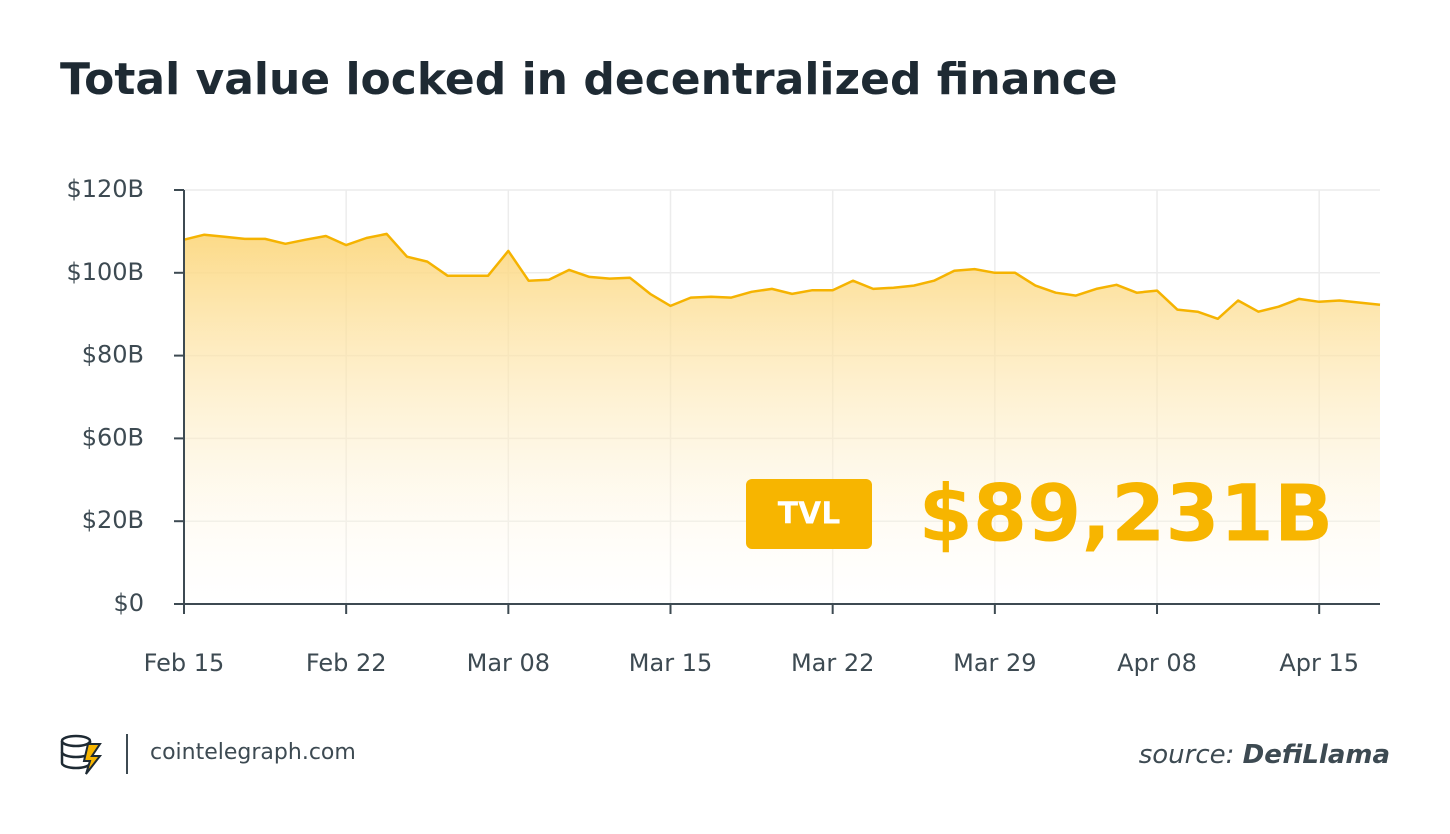  Describe the element at coordinates (508, 663) in the screenshot. I see `x-tick-label: Mar 08` at that location.